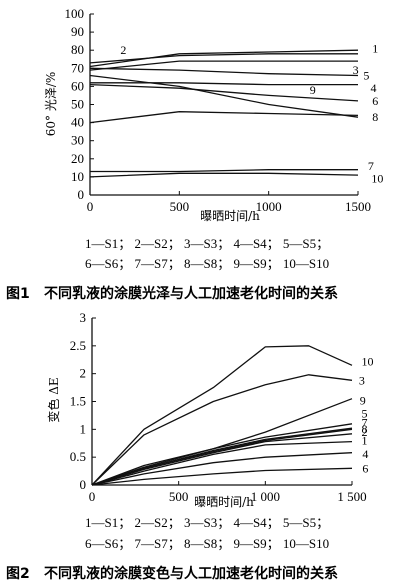 The width and height of the screenshot is (417, 587). I want to click on chart-title: 不同乳液的涂膜变色与人工加速老化时间的关系, so click(191, 573).